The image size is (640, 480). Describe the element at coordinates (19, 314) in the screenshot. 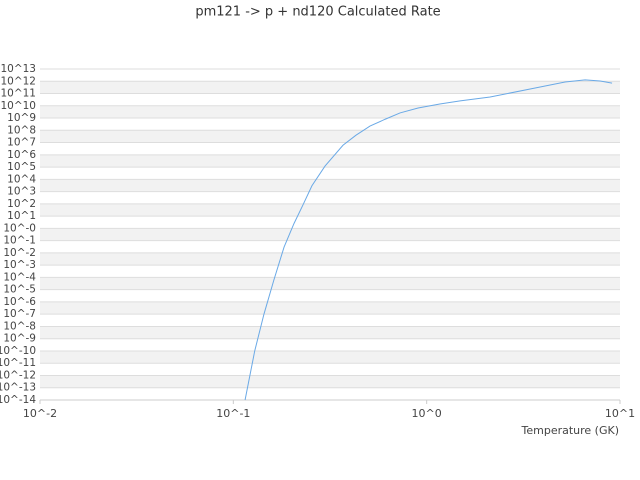

I see `y-tick-label: 10^-7` at that location.